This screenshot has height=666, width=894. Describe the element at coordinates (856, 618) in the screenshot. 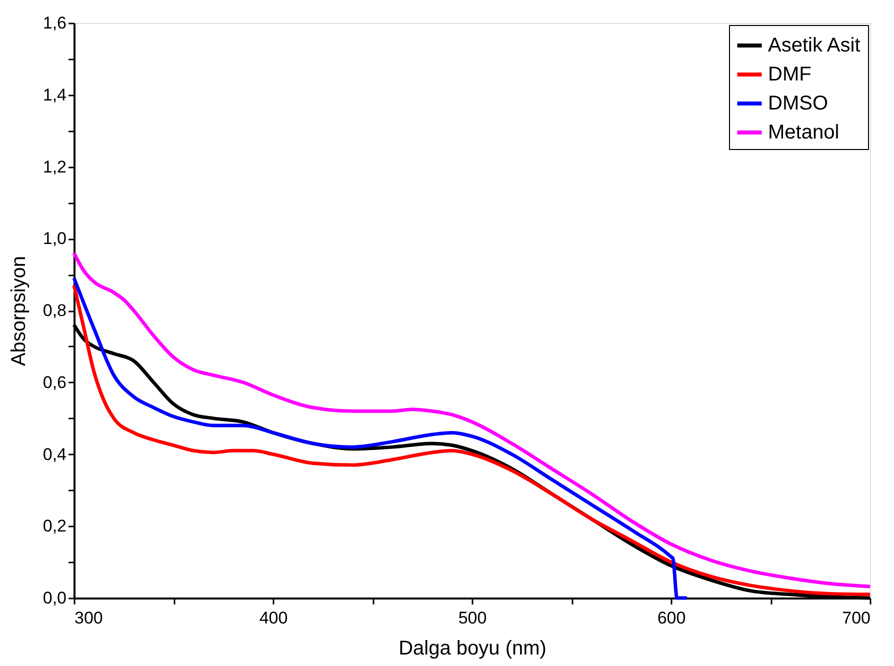

I see `x-tick-label: 700` at that location.